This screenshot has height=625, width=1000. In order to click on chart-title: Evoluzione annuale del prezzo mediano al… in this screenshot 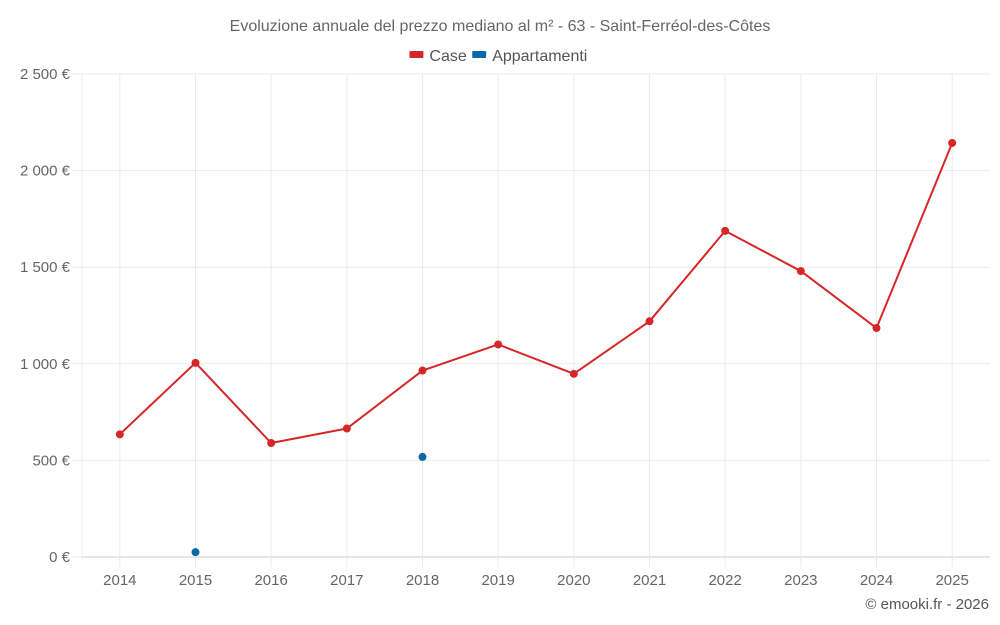, I will do `click(500, 26)`.